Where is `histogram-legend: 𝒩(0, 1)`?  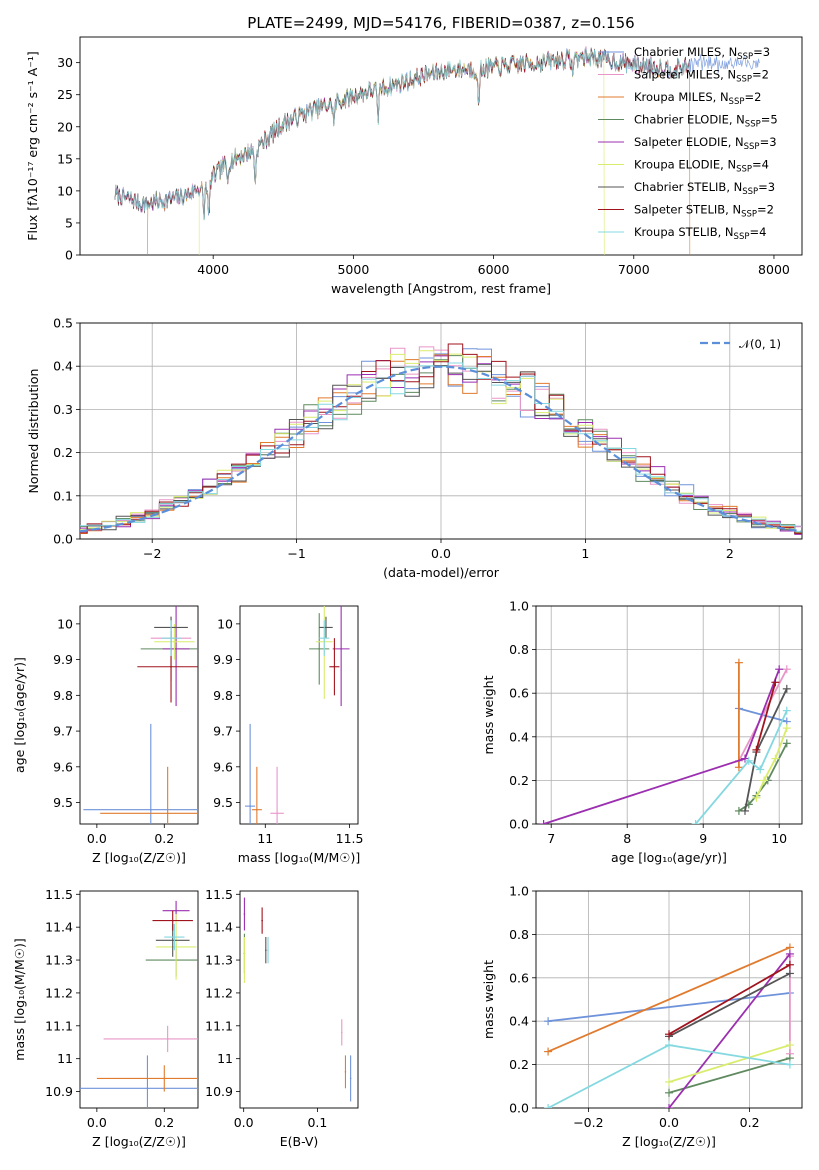 histogram-legend: 𝒩(0, 1) is located at coordinates (740, 344).